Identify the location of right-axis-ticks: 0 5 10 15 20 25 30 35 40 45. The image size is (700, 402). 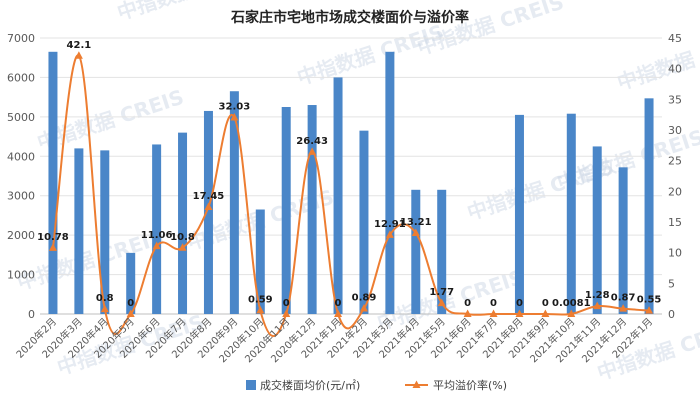
(675, 176).